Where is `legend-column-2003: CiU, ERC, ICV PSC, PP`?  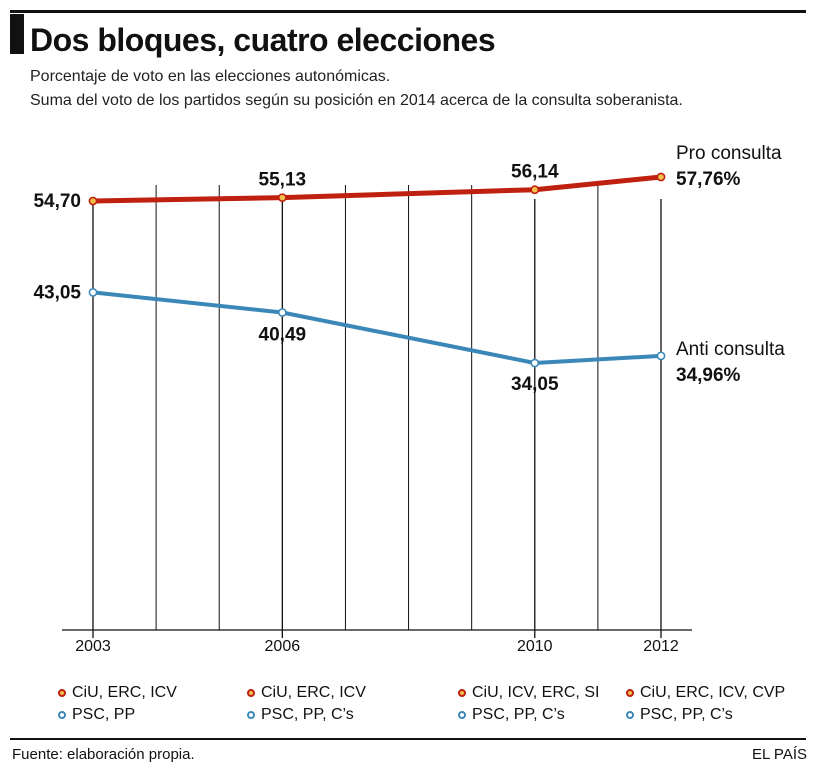
legend-column-2003: CiU, ERC, ICV PSC, PP is located at coordinates (117, 704).